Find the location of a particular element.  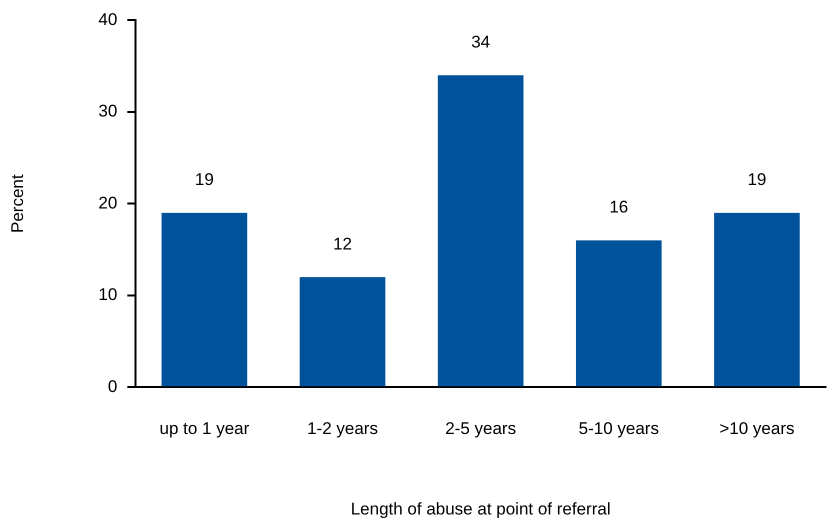

data-label: 16 is located at coordinates (618, 207).